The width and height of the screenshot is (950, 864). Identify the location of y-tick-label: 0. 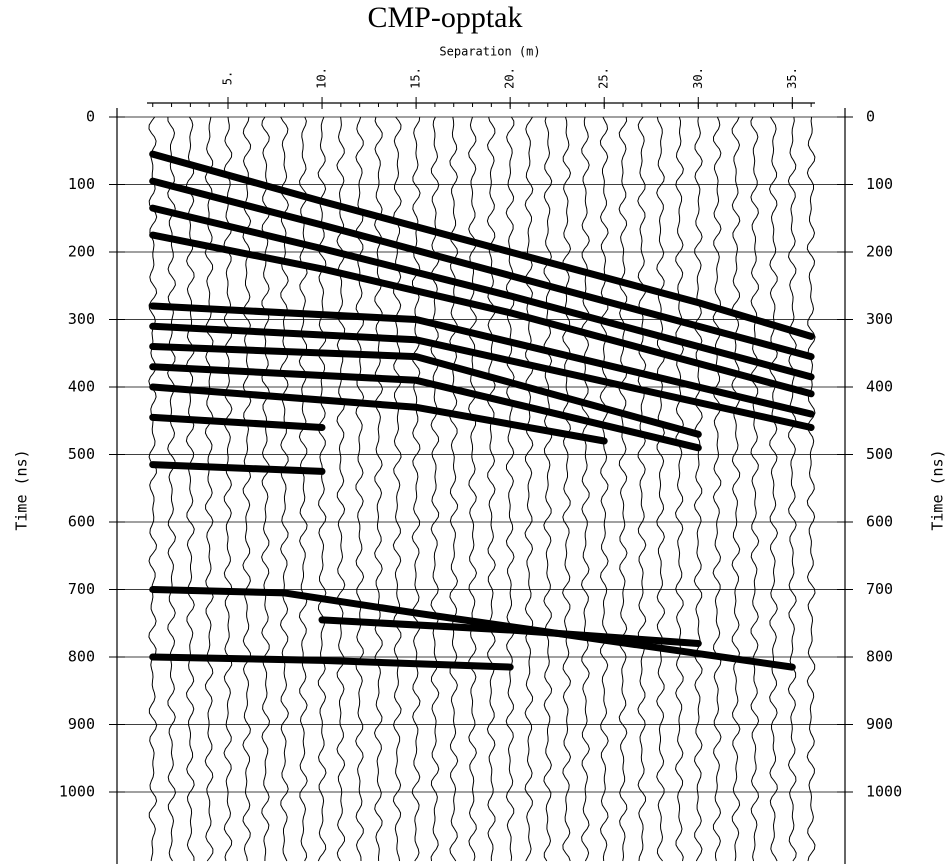
(90, 117).